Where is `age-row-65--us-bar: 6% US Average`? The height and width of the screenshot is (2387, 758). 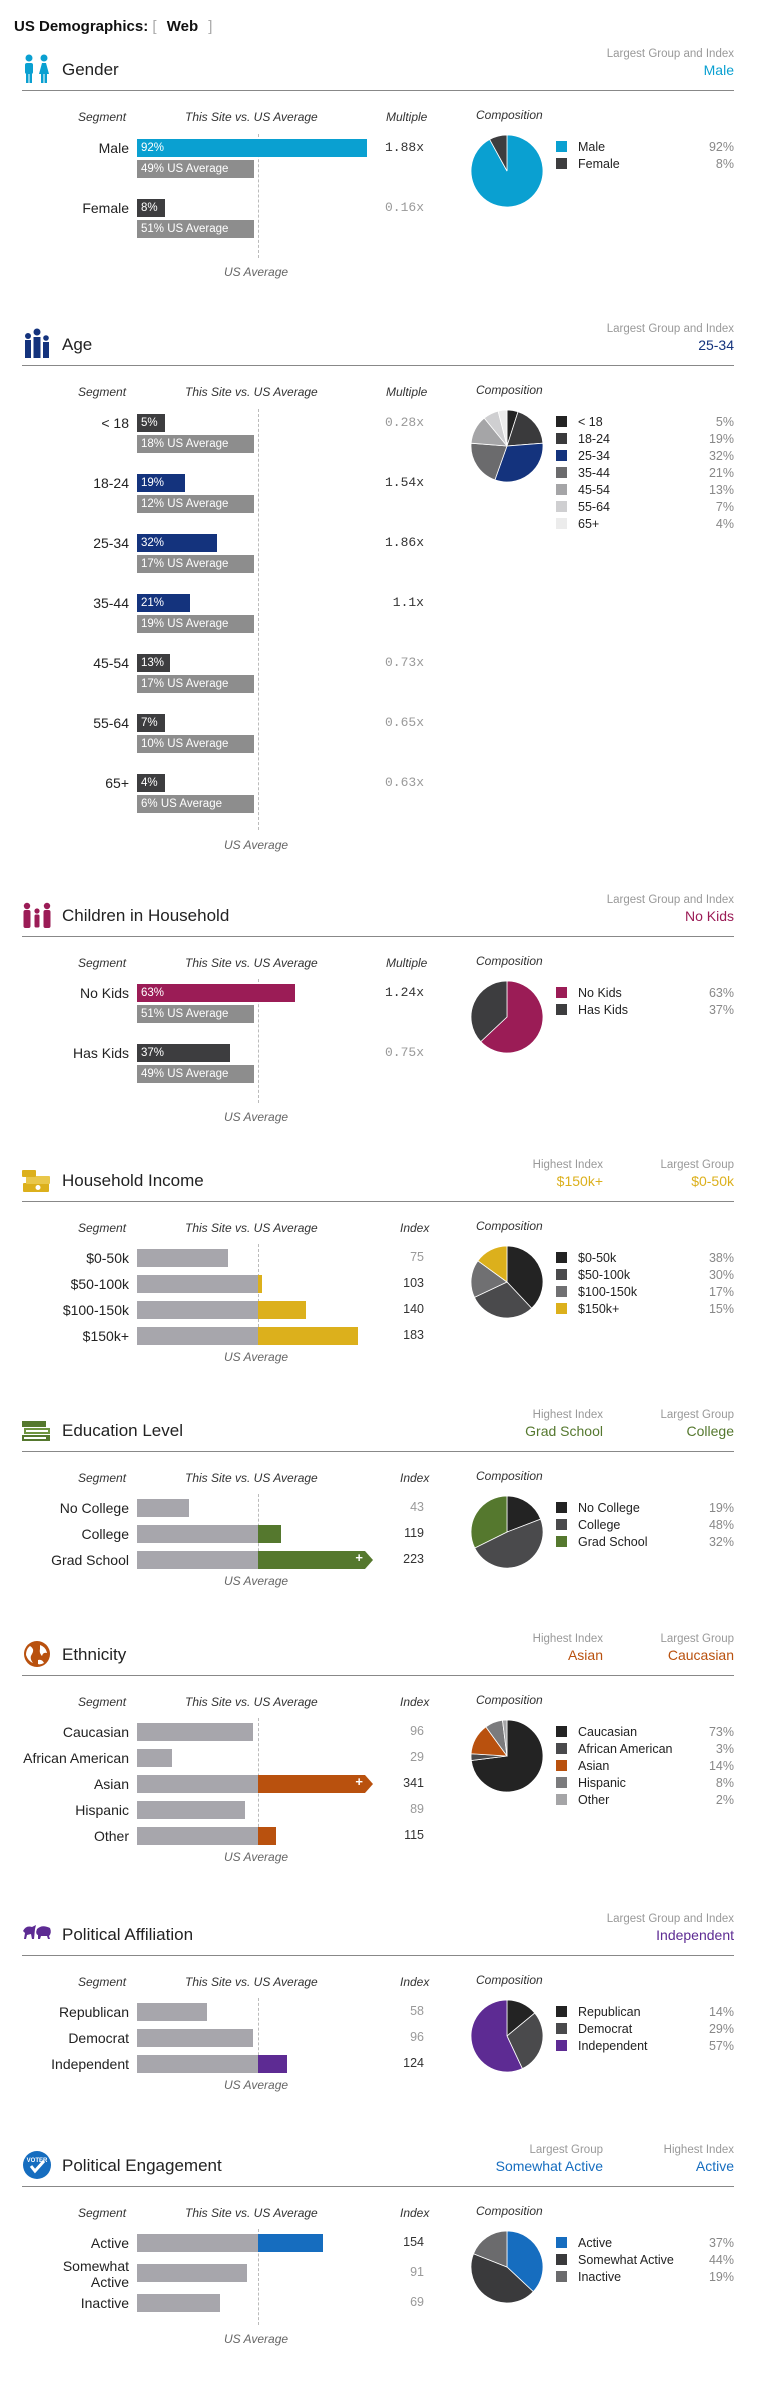
age-row-65--us-bar: 6% US Average is located at coordinates (195, 804).